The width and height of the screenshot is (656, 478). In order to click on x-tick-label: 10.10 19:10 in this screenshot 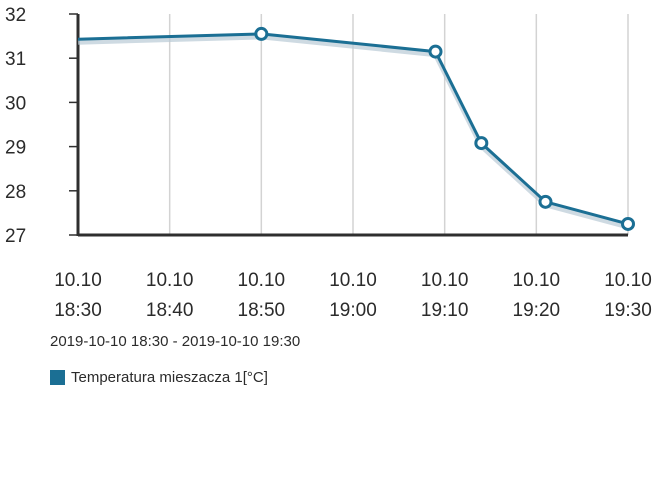, I will do `click(445, 295)`.